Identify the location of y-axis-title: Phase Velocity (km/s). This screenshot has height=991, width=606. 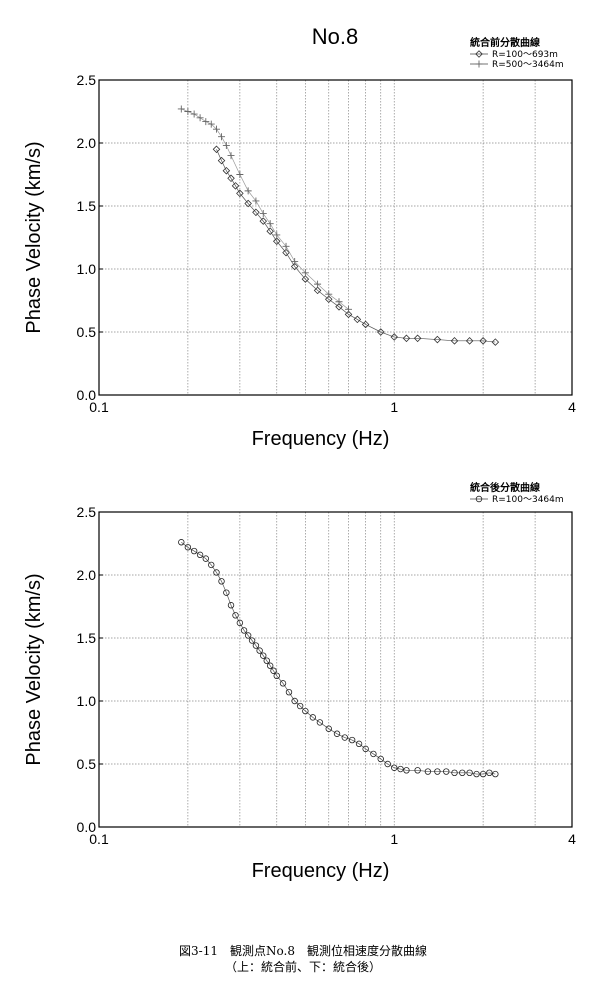
(34, 237).